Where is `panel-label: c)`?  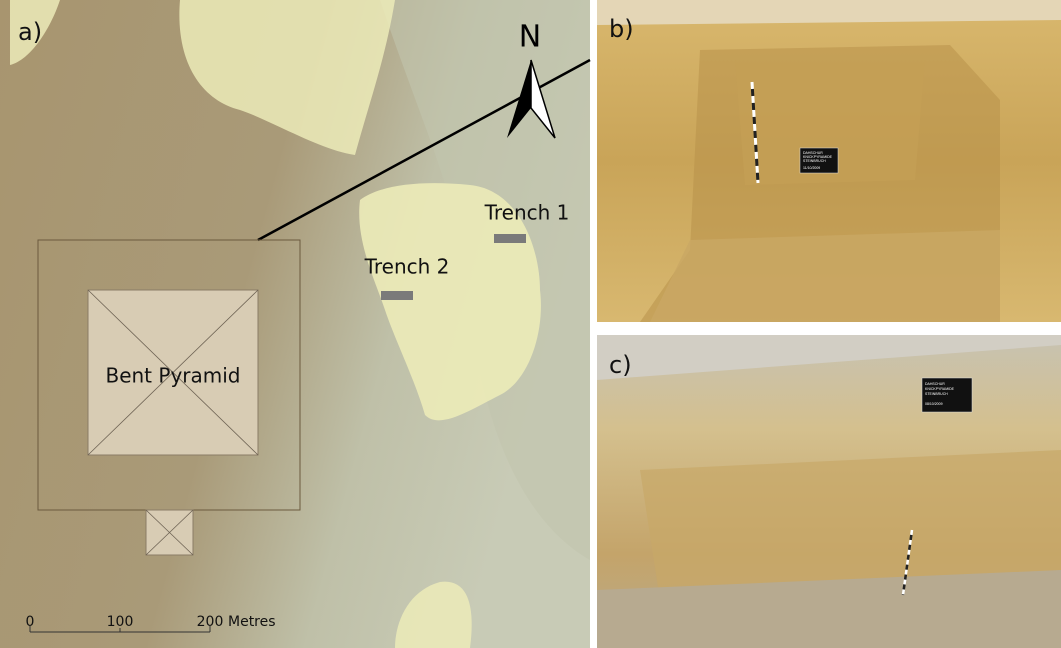 panel-label: c) is located at coordinates (620, 365).